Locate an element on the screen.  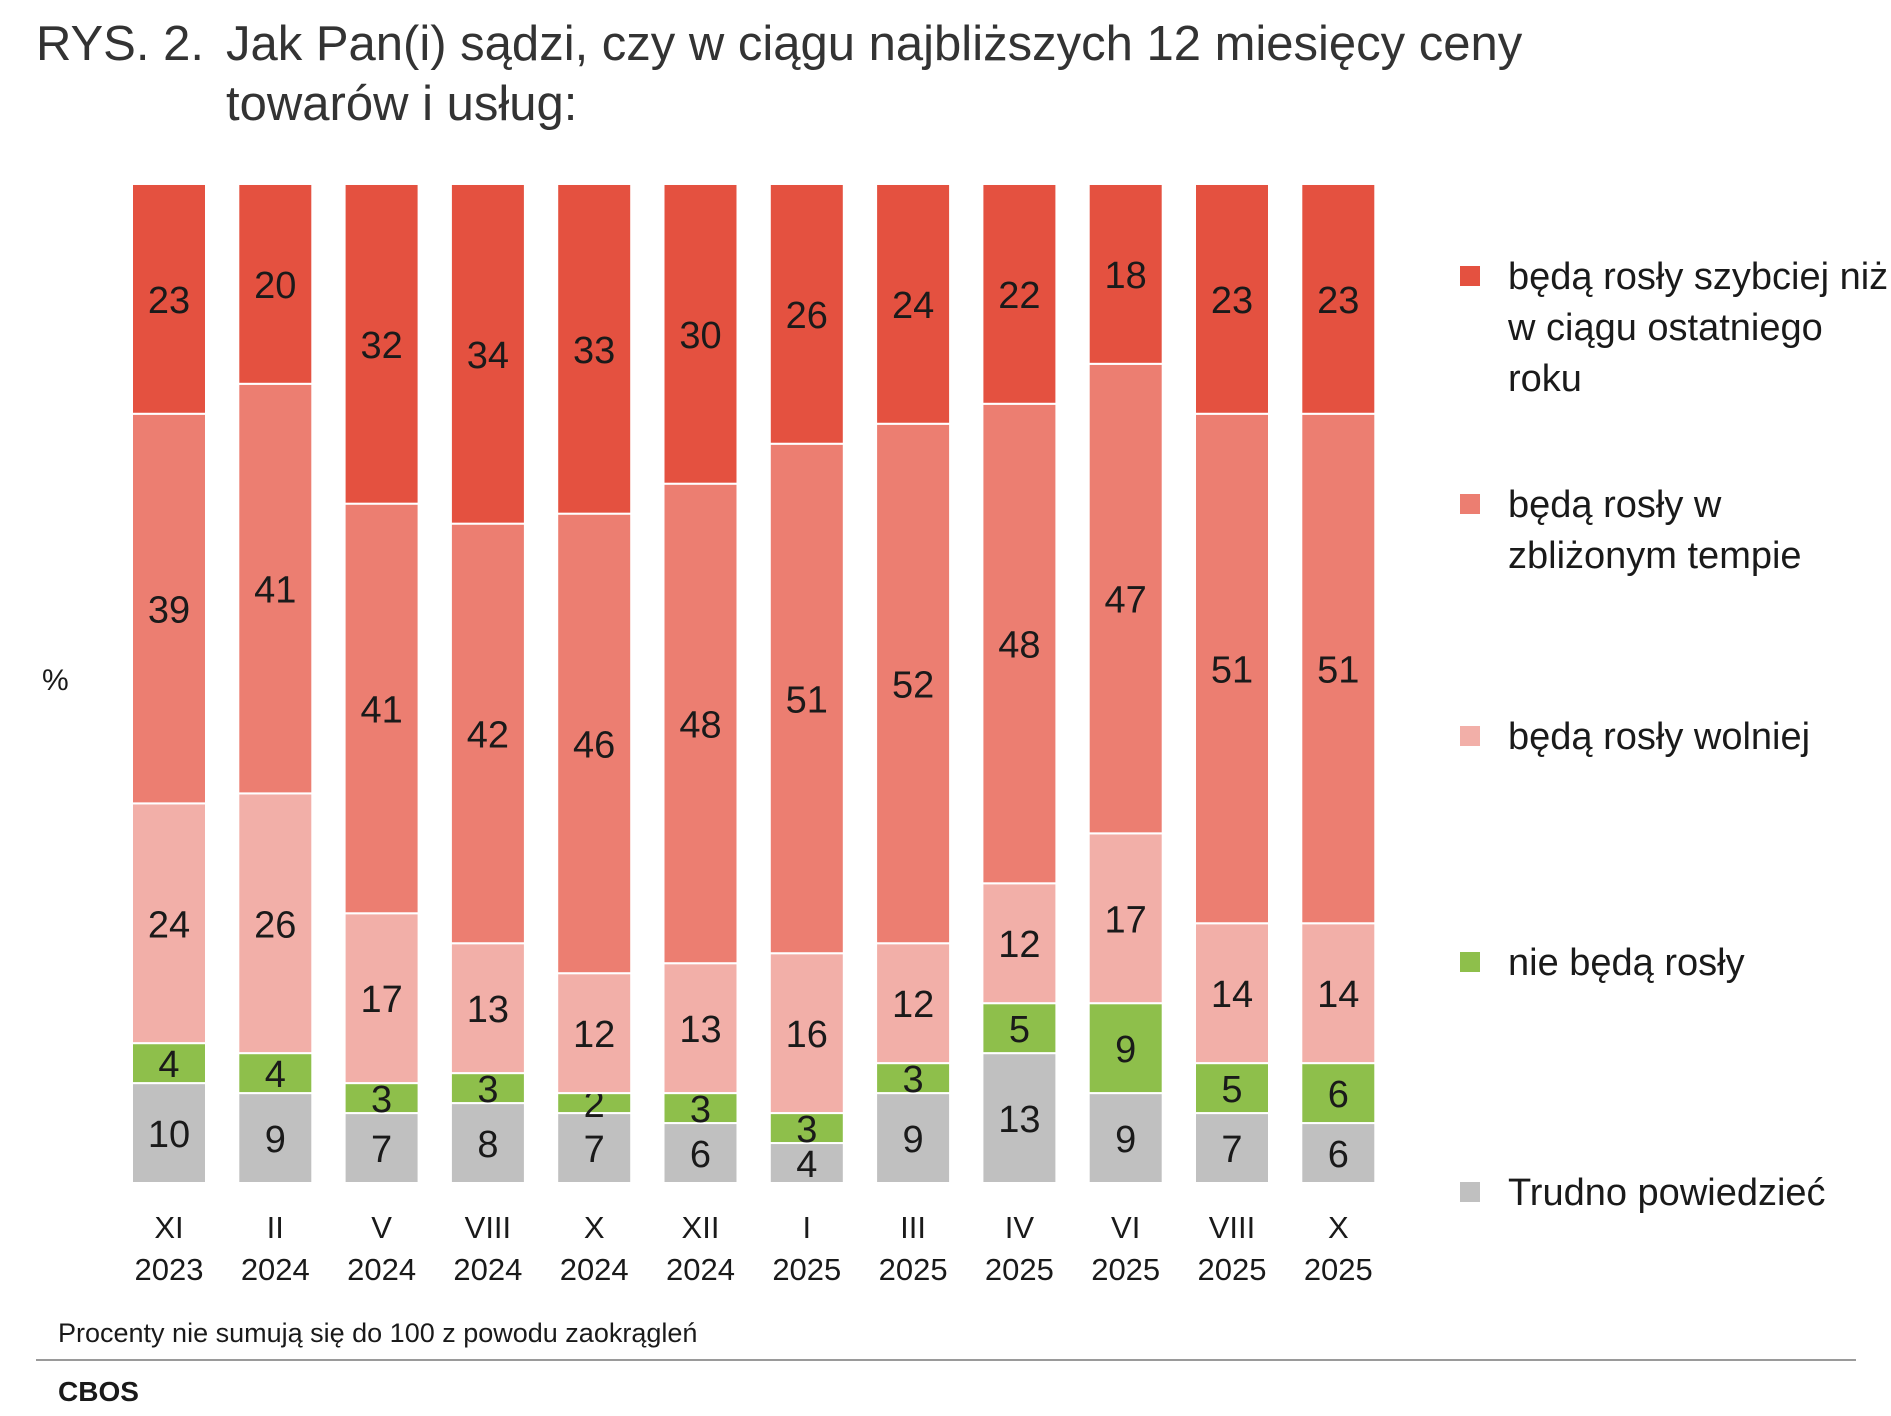
data-label: 26 is located at coordinates (275, 925).